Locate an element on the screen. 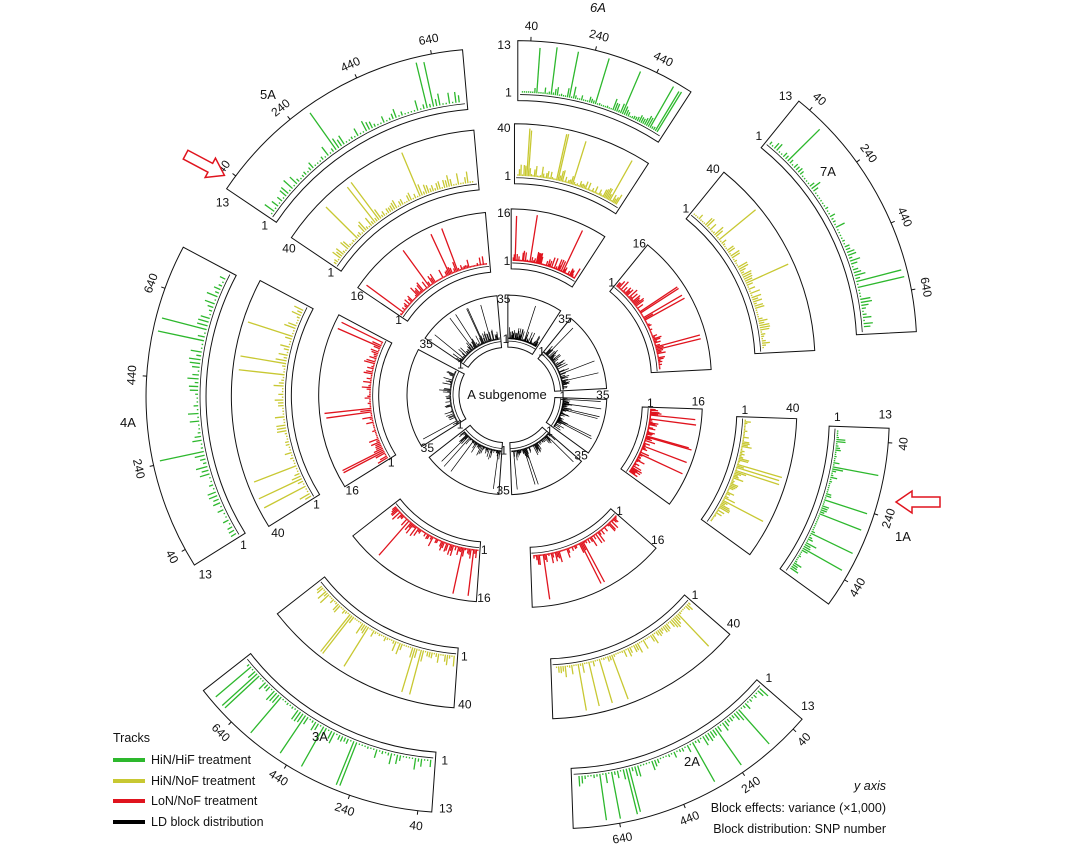 Image resolution: width=1080 pixels, height=850 pixels. sector-frame is located at coordinates (640, 657).